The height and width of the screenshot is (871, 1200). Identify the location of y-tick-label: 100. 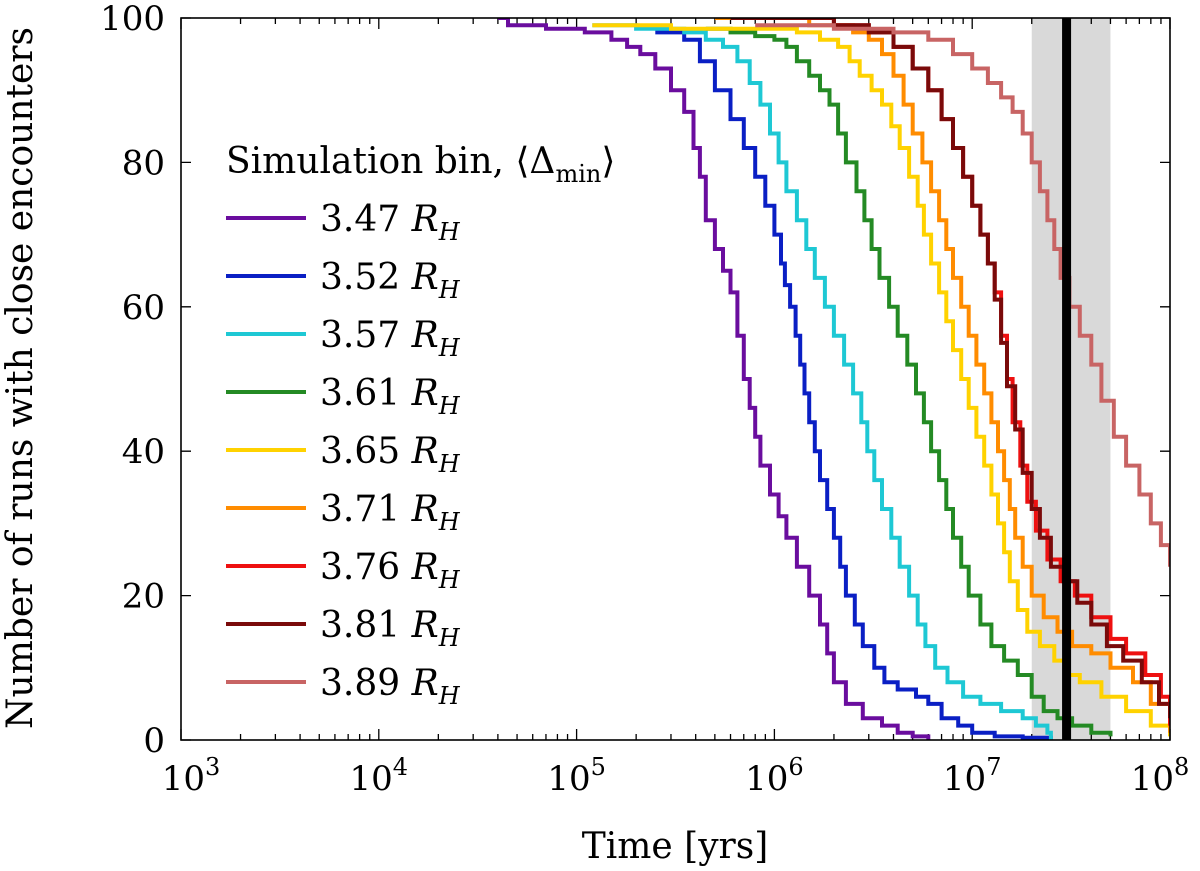
(132, 19).